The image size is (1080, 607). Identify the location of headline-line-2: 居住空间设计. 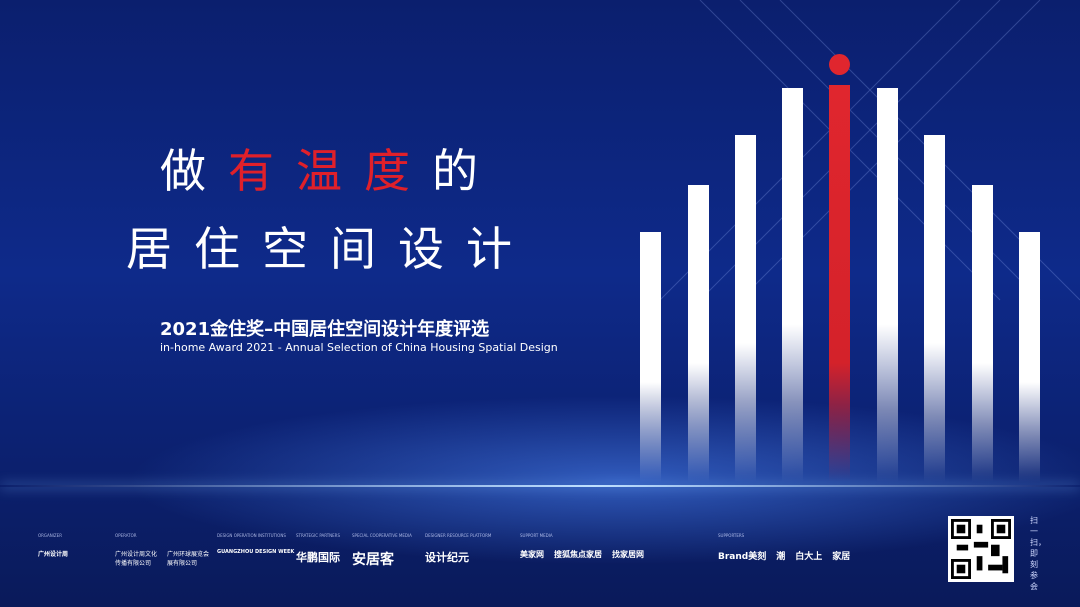
(330, 249).